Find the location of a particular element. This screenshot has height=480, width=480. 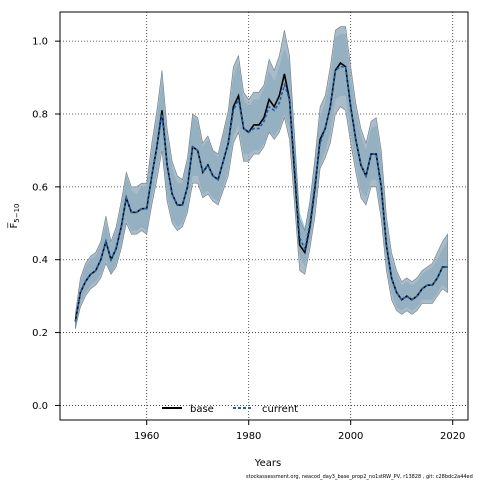

y-axis-title-main: F̅ is located at coordinates (13, 225).